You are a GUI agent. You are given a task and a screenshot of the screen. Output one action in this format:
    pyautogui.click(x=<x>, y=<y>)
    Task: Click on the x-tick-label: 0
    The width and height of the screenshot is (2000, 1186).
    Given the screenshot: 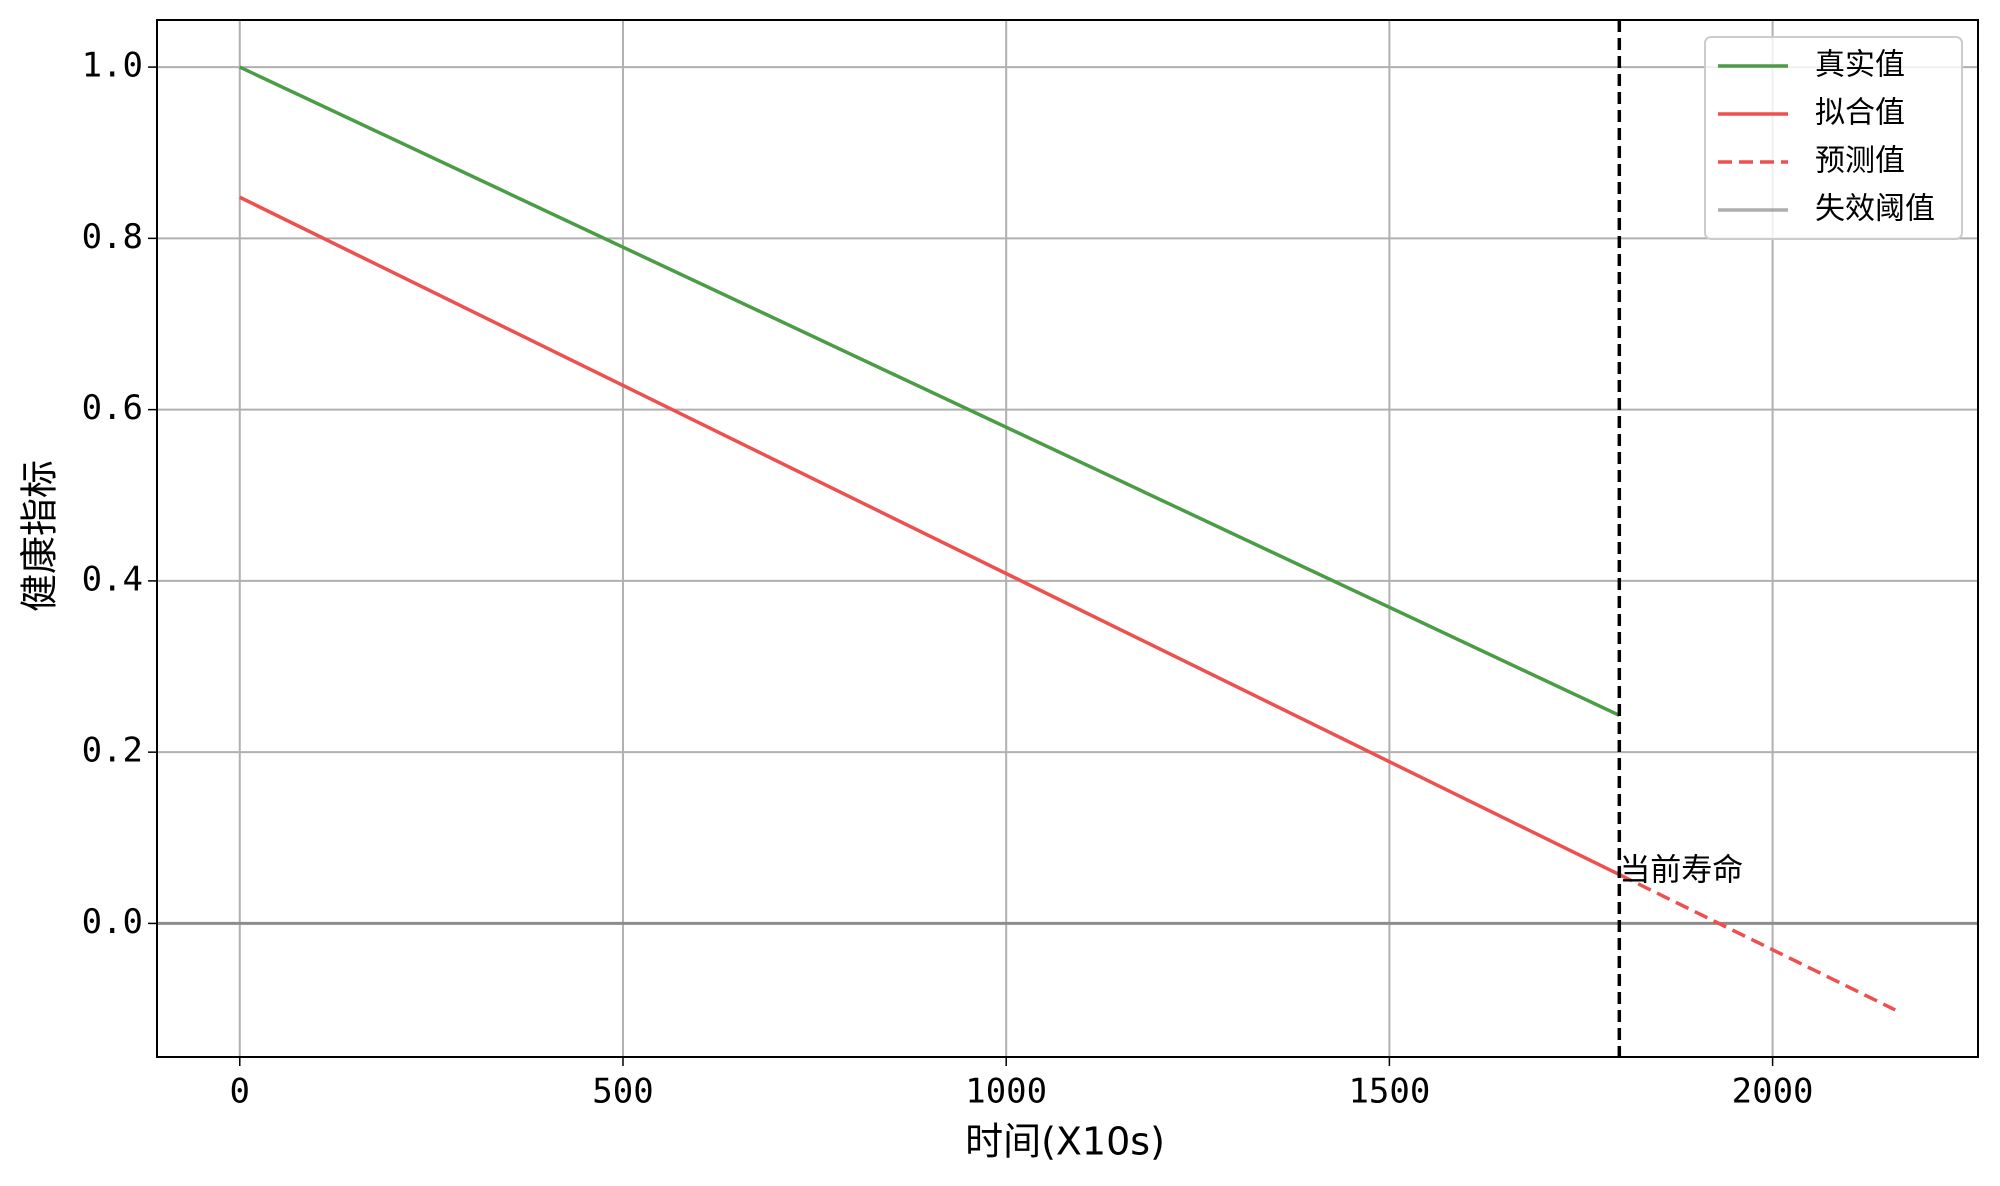 What is the action you would take?
    pyautogui.click(x=240, y=1092)
    